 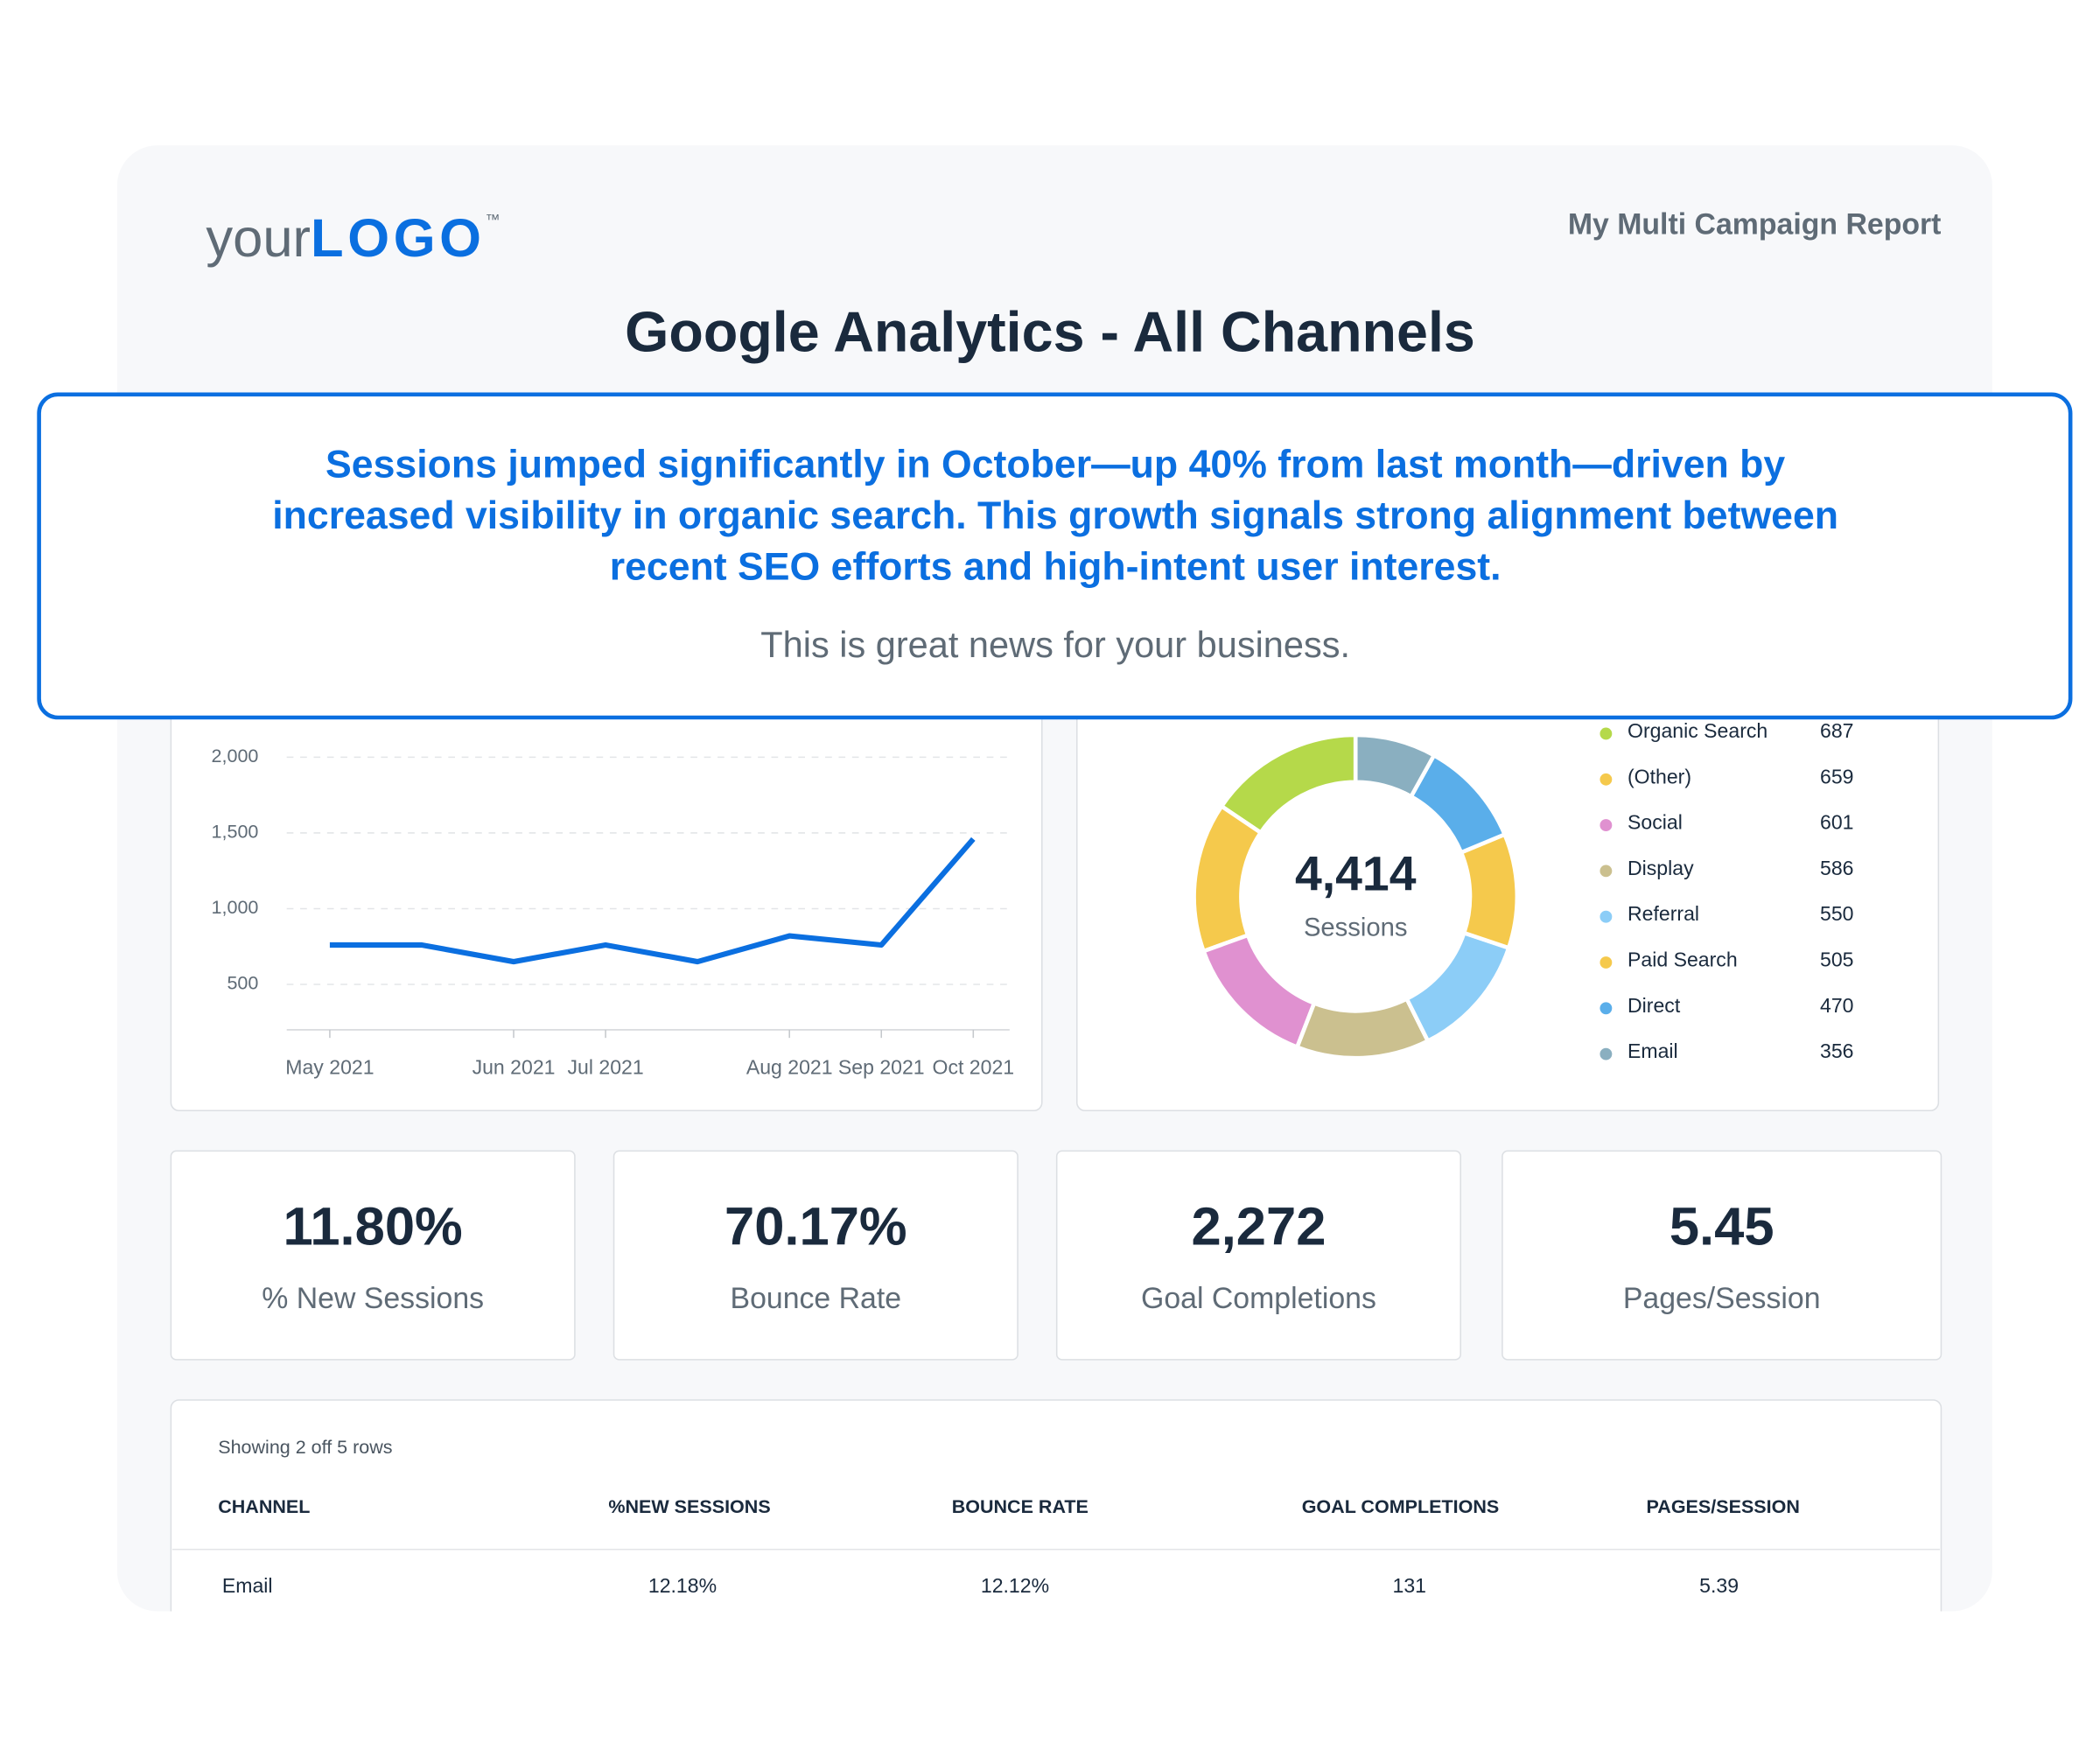 I want to click on table-cell: 12.18%, so click(x=682, y=1585).